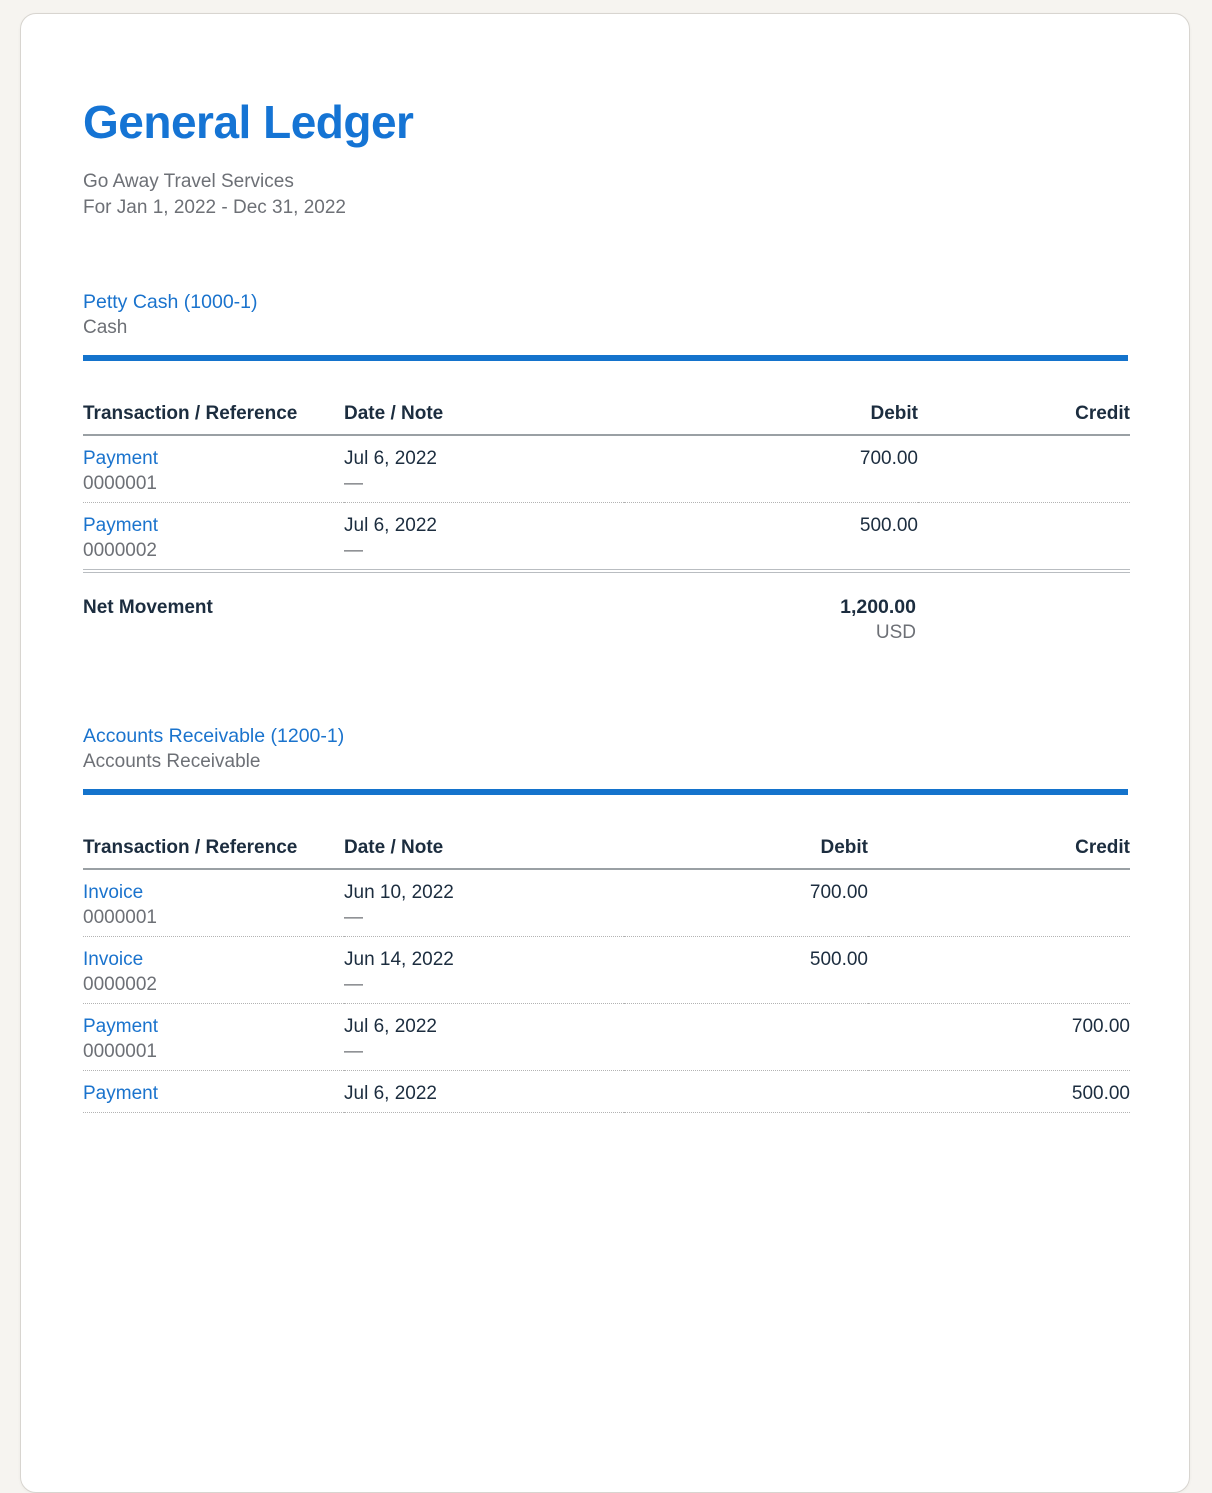 The image size is (1212, 1493). Describe the element at coordinates (399, 892) in the screenshot. I see `transaction-date: Jun 10, 2022` at that location.